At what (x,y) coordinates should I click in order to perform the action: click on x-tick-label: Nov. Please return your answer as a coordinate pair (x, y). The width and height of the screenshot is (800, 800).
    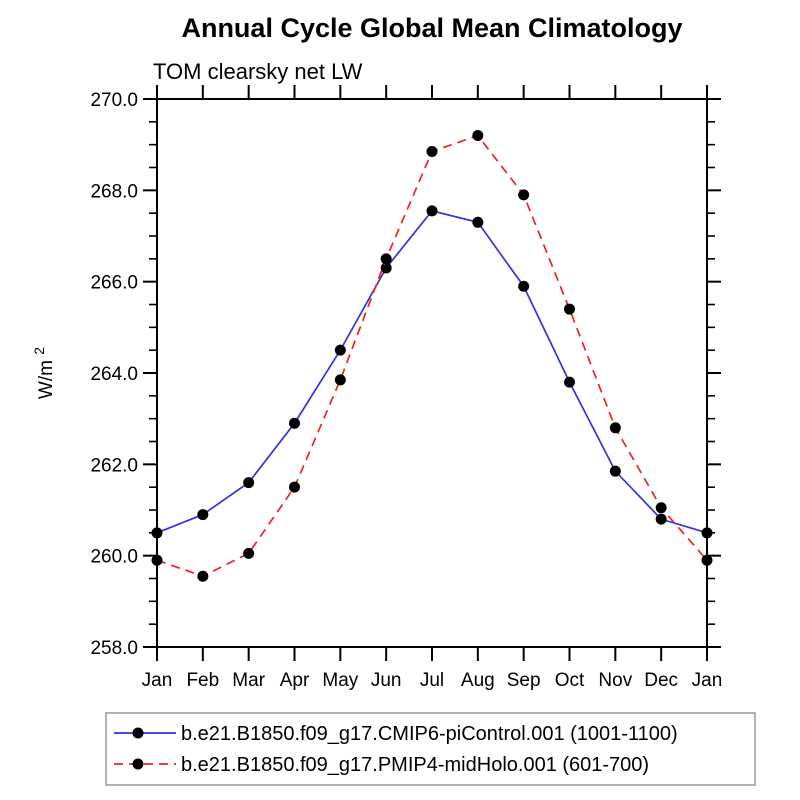
    Looking at the image, I should click on (615, 680).